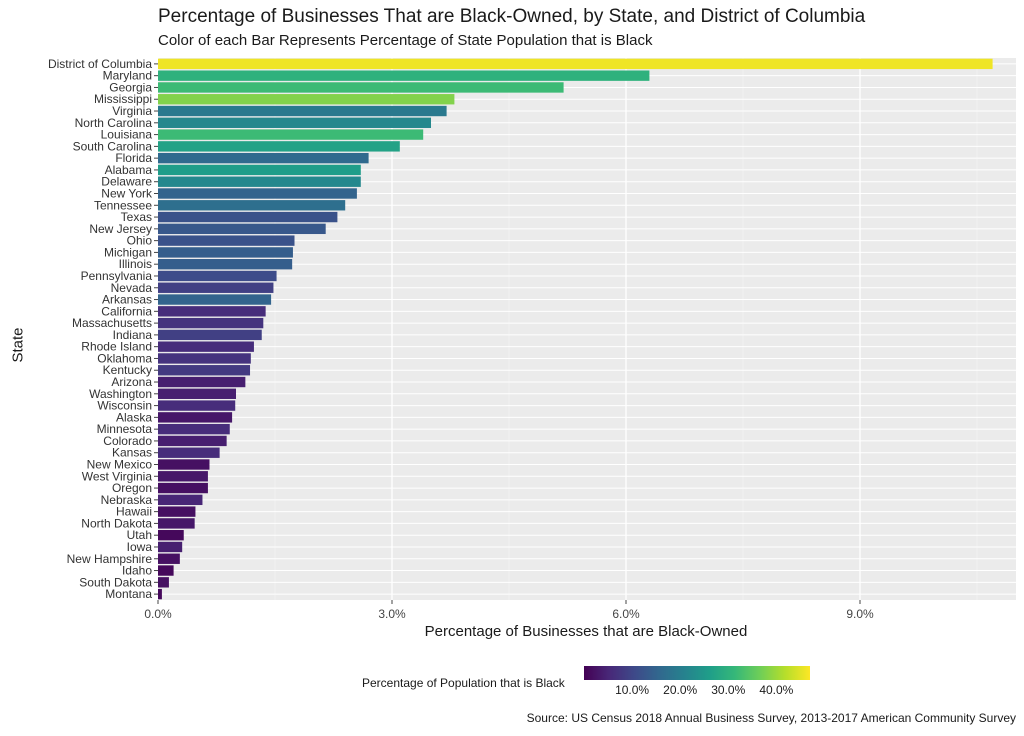  I want to click on y-tick-label: New Jersey, so click(120, 229).